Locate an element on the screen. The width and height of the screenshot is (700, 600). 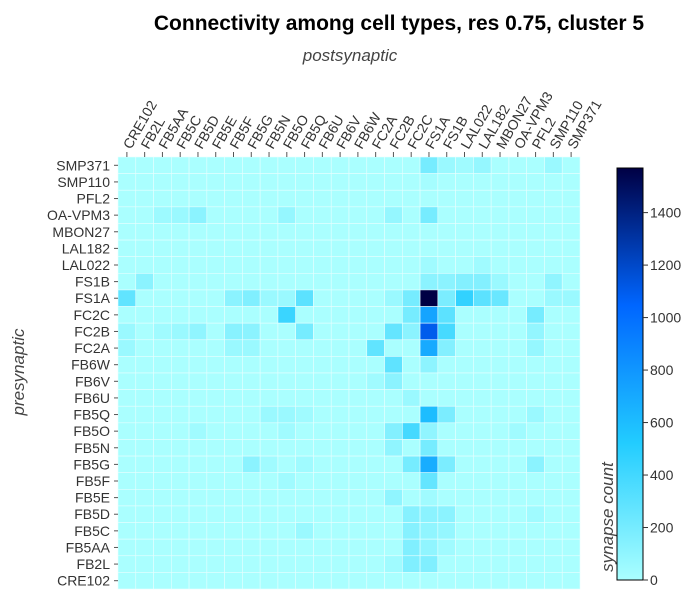
colorbar-gradient is located at coordinates (630, 374).